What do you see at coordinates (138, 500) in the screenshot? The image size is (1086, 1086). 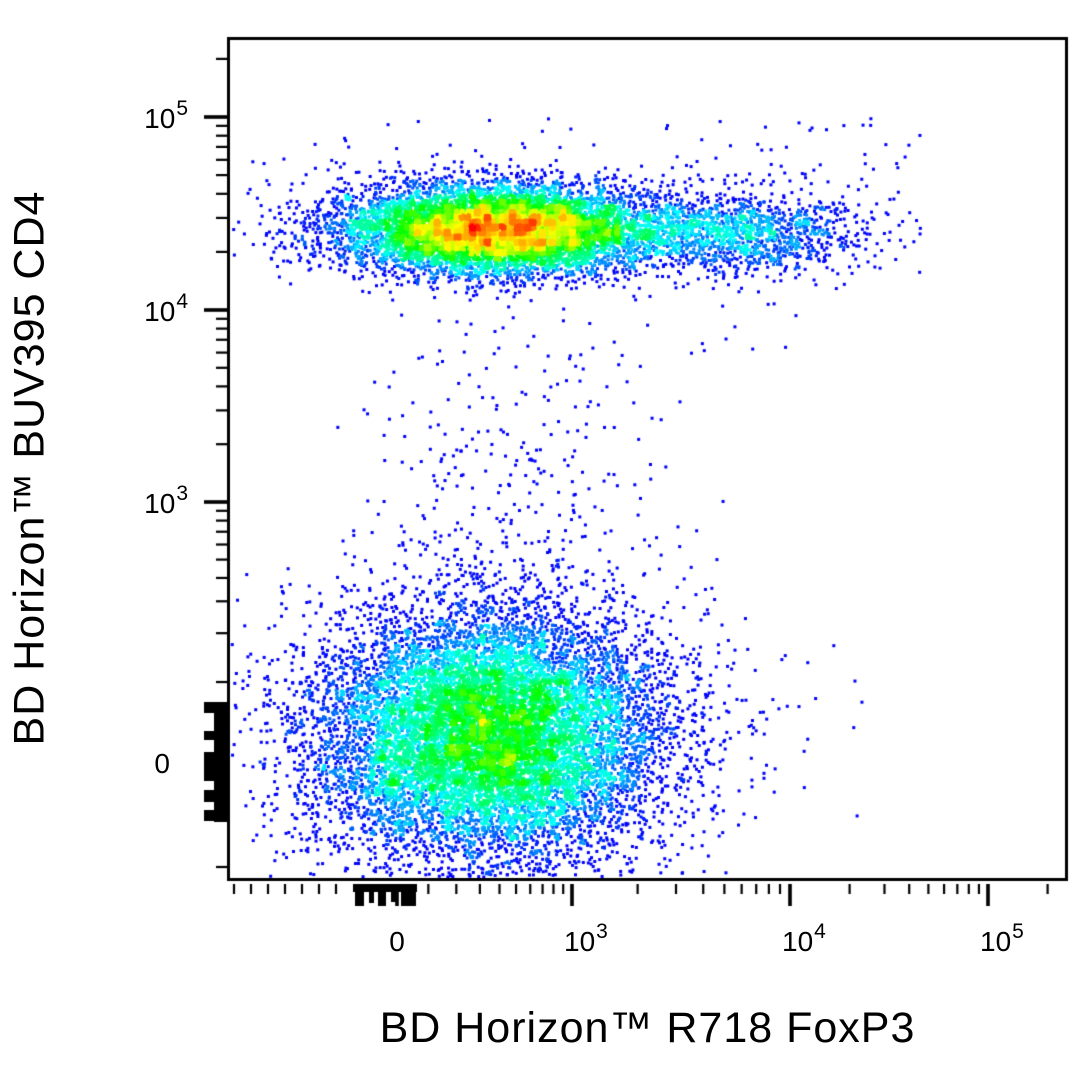 I see `y-tick-label-10-3: 103` at bounding box center [138, 500].